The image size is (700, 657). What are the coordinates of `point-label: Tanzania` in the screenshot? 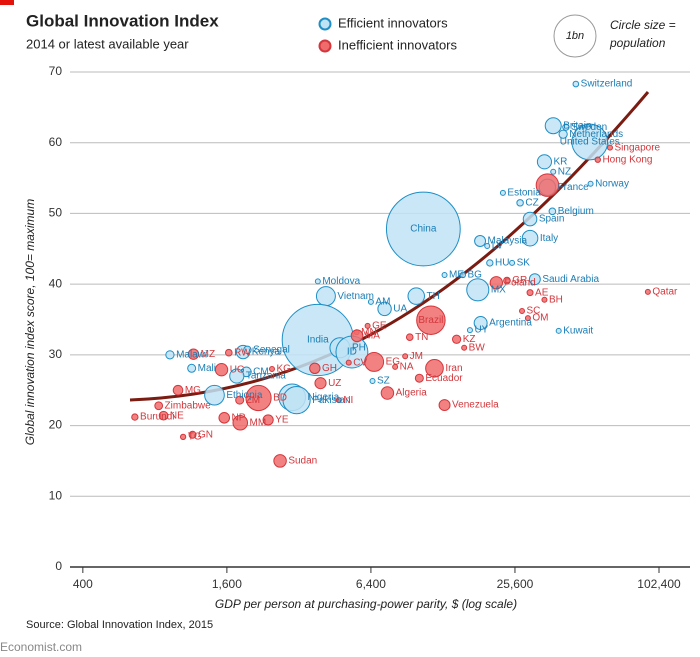 It's located at (266, 376).